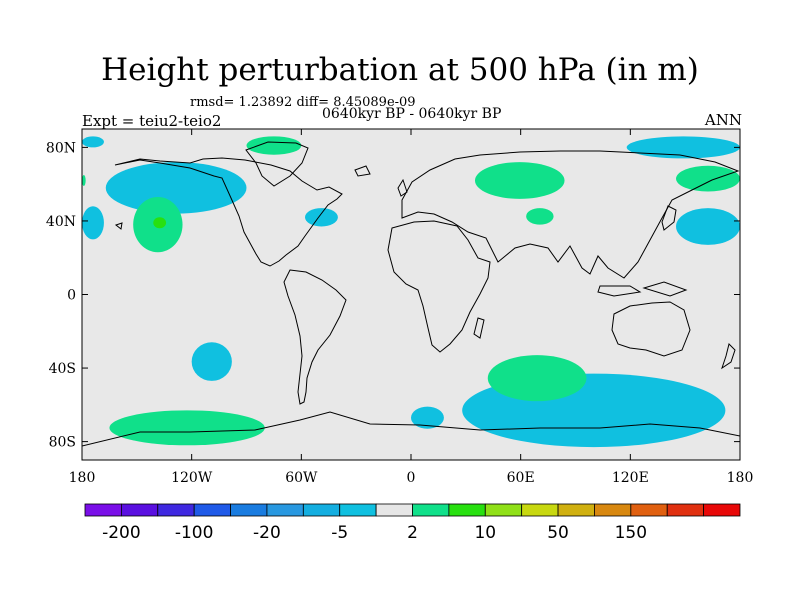 Image resolution: width=800 pixels, height=600 pixels. I want to click on x-tick-label: 0, so click(411, 478).